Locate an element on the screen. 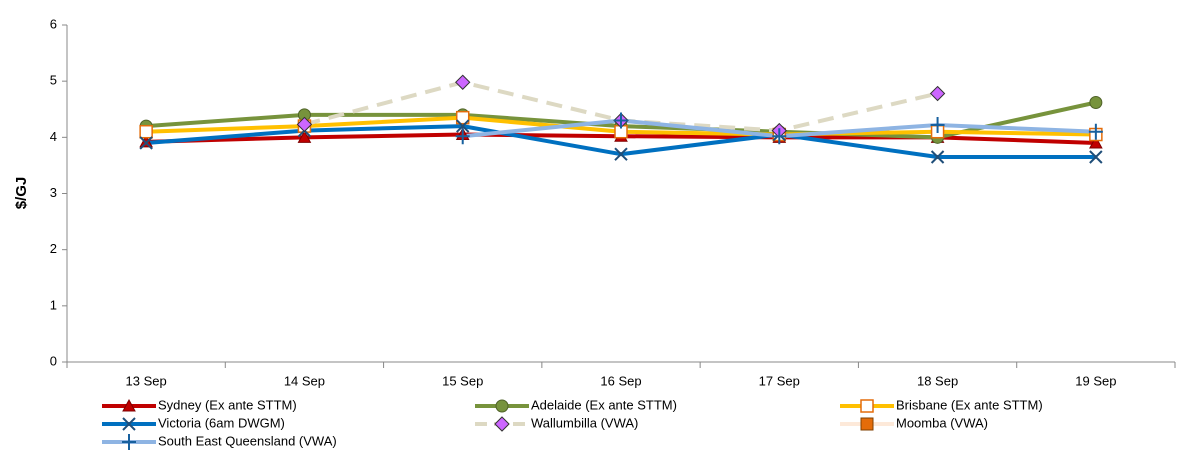 Image resolution: width=1179 pixels, height=453 pixels. y-tick-label: 0 is located at coordinates (53, 360).